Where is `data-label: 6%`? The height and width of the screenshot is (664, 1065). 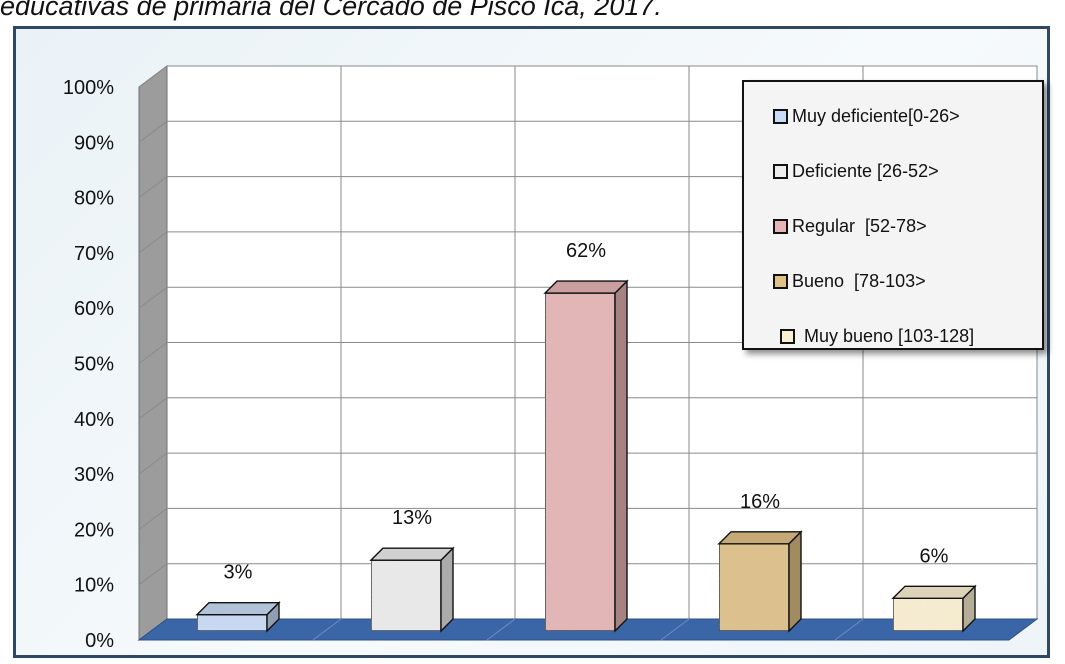 data-label: 6% is located at coordinates (934, 556).